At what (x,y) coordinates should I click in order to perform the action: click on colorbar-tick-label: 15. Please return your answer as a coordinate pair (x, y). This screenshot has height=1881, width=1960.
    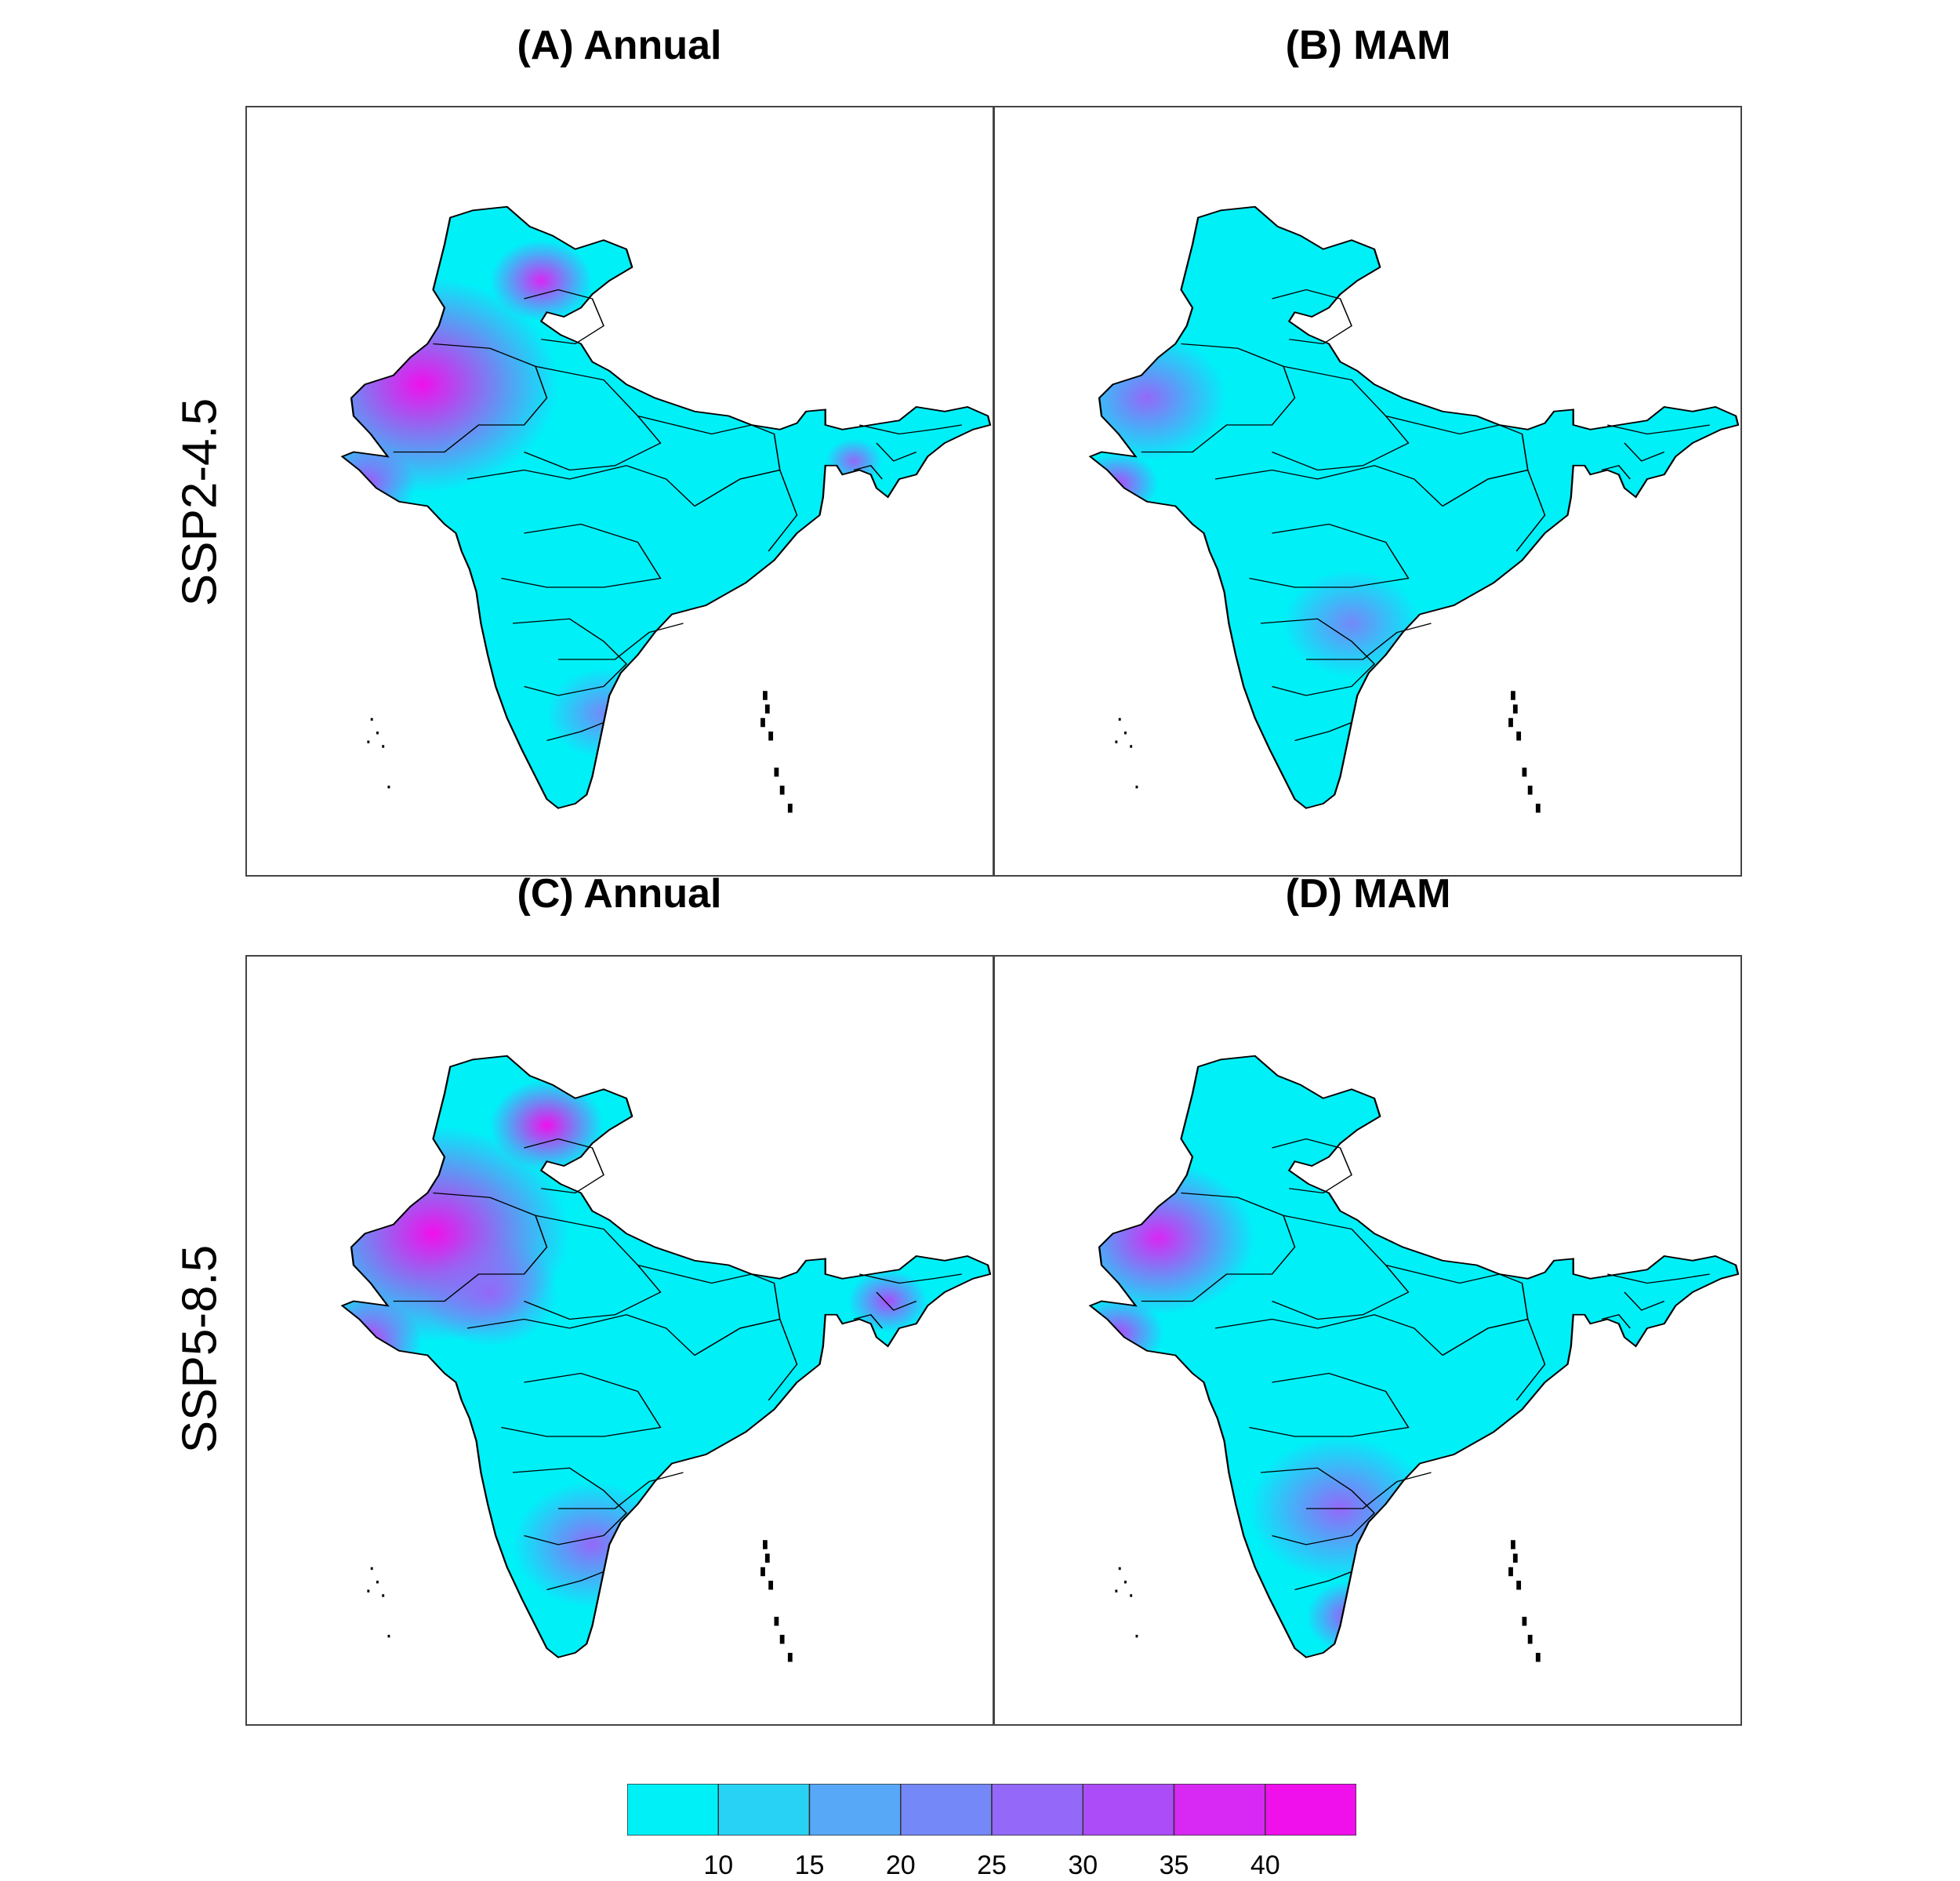
    Looking at the image, I should click on (810, 1865).